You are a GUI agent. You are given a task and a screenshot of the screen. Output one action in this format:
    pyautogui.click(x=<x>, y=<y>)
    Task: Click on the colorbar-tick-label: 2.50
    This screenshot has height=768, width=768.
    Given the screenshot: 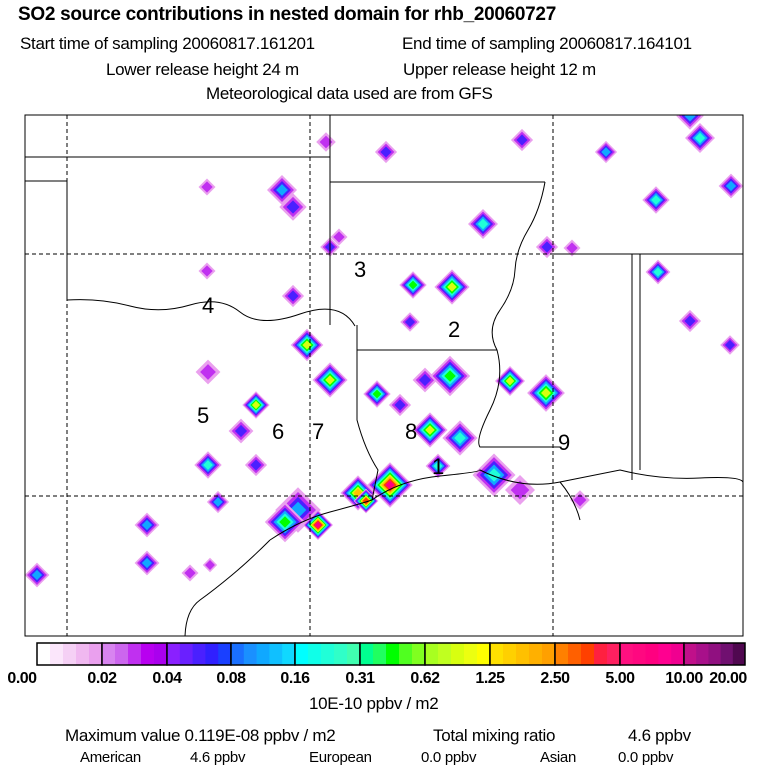 What is the action you would take?
    pyautogui.click(x=555, y=678)
    